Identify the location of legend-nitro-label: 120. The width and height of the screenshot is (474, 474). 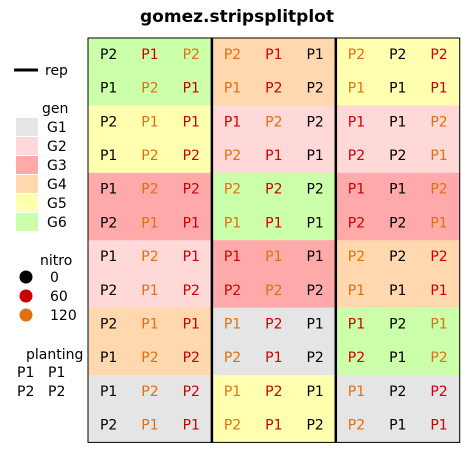
(63, 316).